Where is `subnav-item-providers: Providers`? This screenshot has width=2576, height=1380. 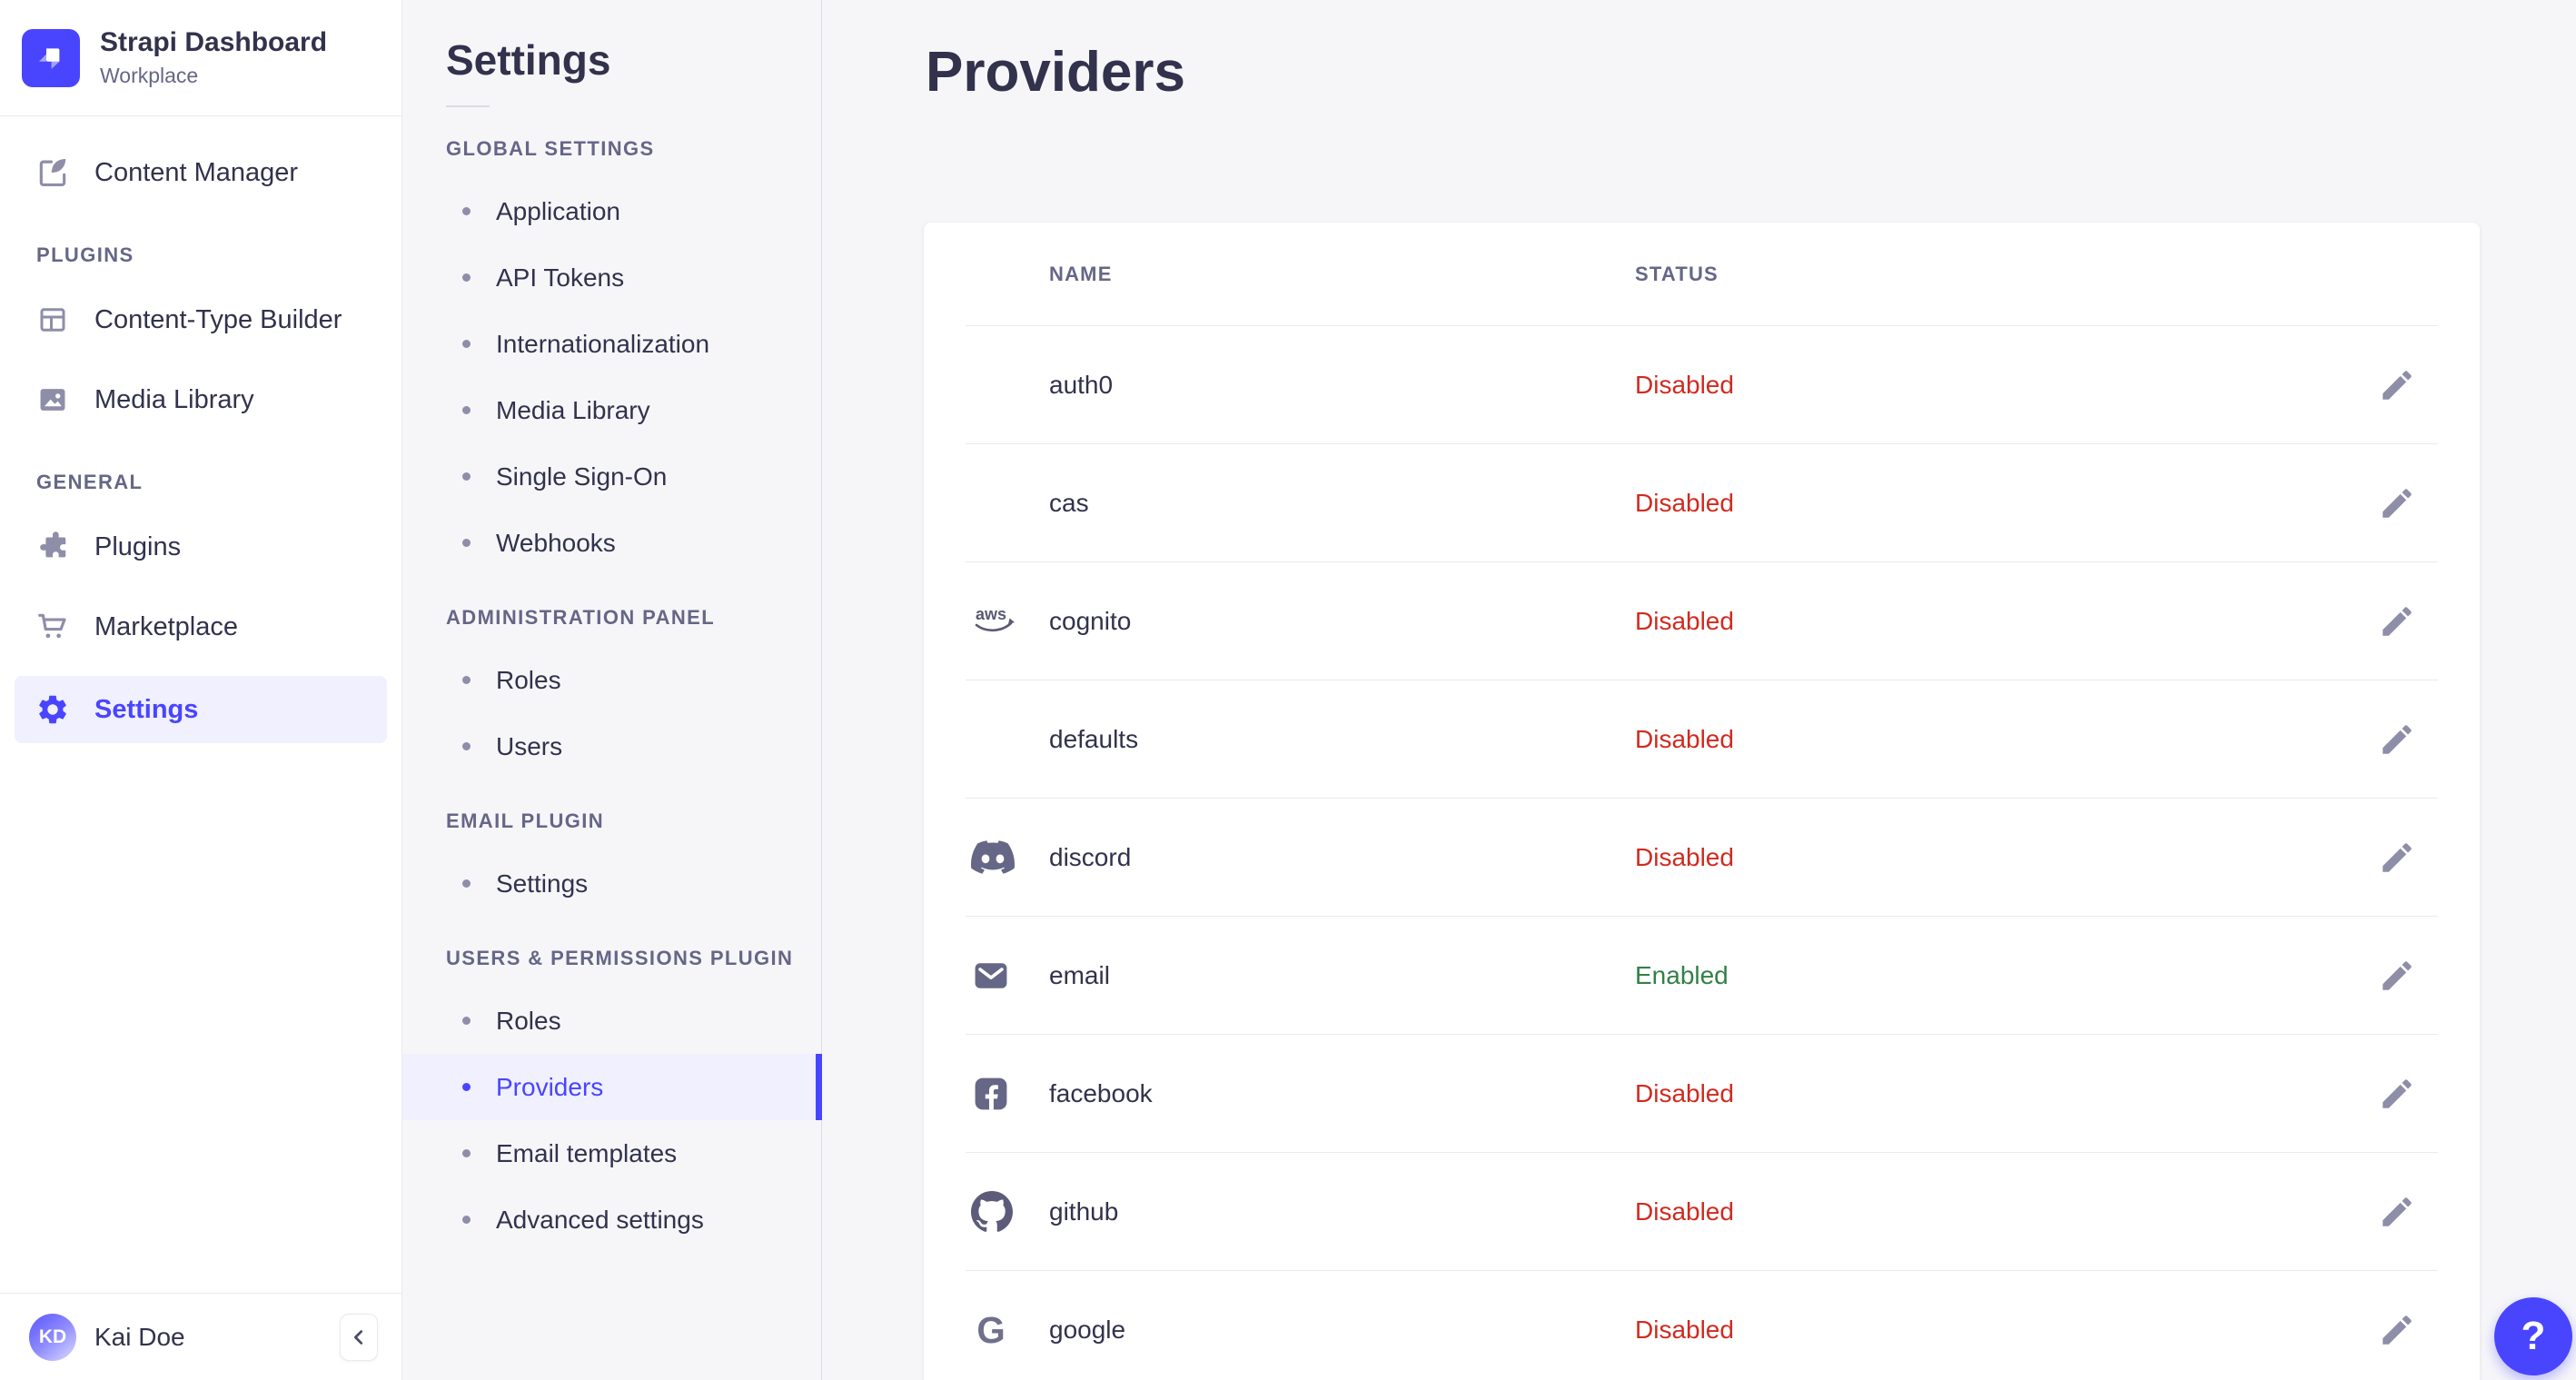
subnav-item-providers: Providers is located at coordinates (612, 1087).